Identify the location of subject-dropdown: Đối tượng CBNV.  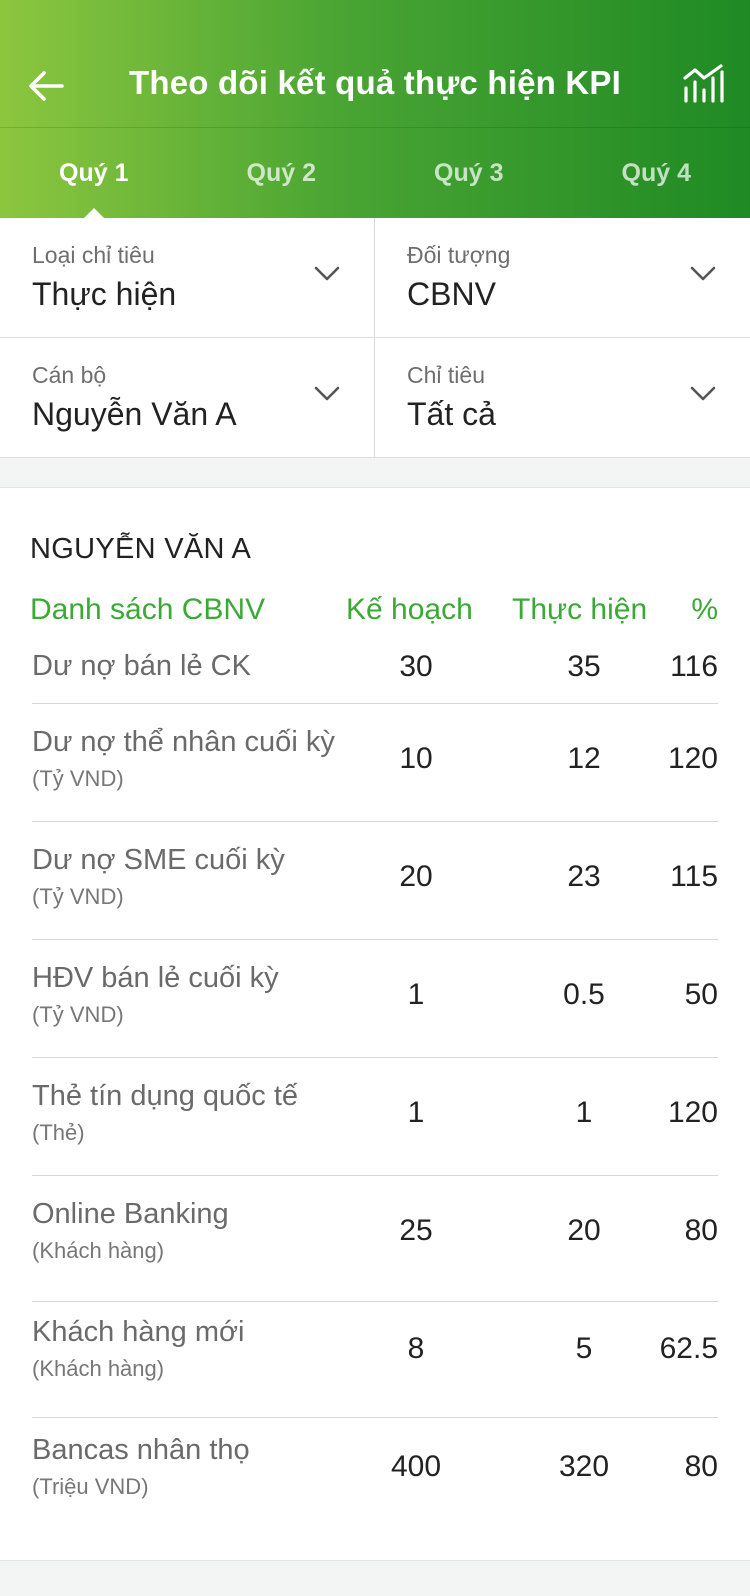
(562, 278).